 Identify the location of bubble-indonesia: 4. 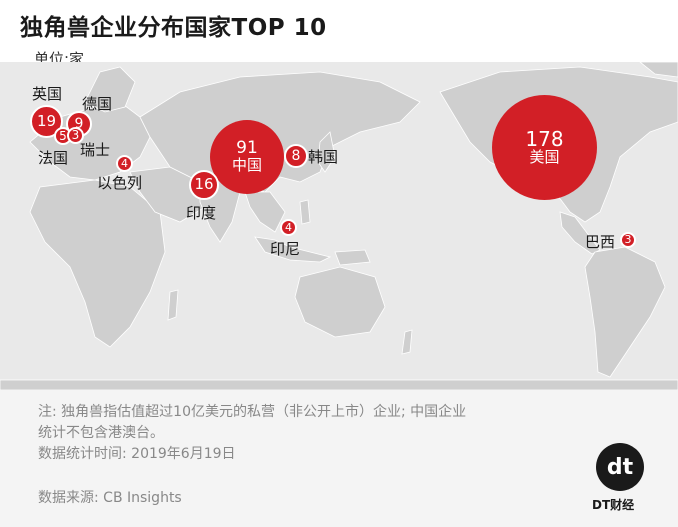
(288, 227).